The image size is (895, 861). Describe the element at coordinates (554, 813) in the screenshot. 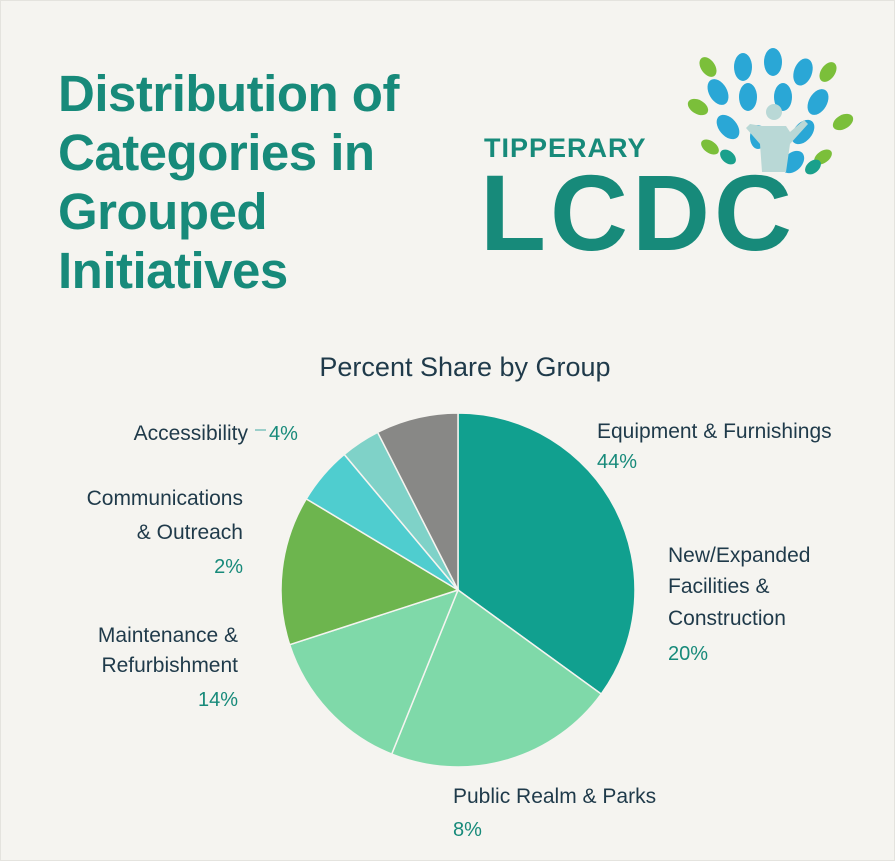

I see `slice-label-public-realm-parks: Public Realm & Parks 8%` at that location.